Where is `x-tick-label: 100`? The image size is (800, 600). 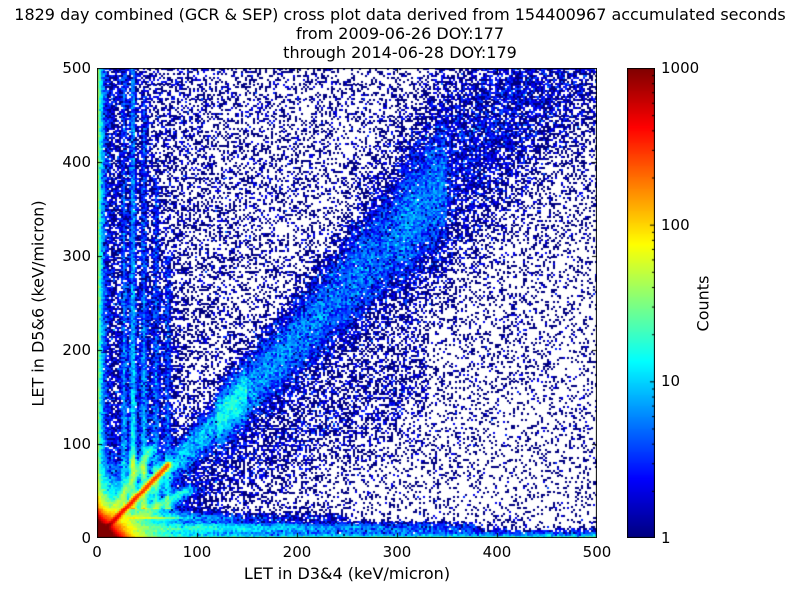 x-tick-label: 100 is located at coordinates (197, 552).